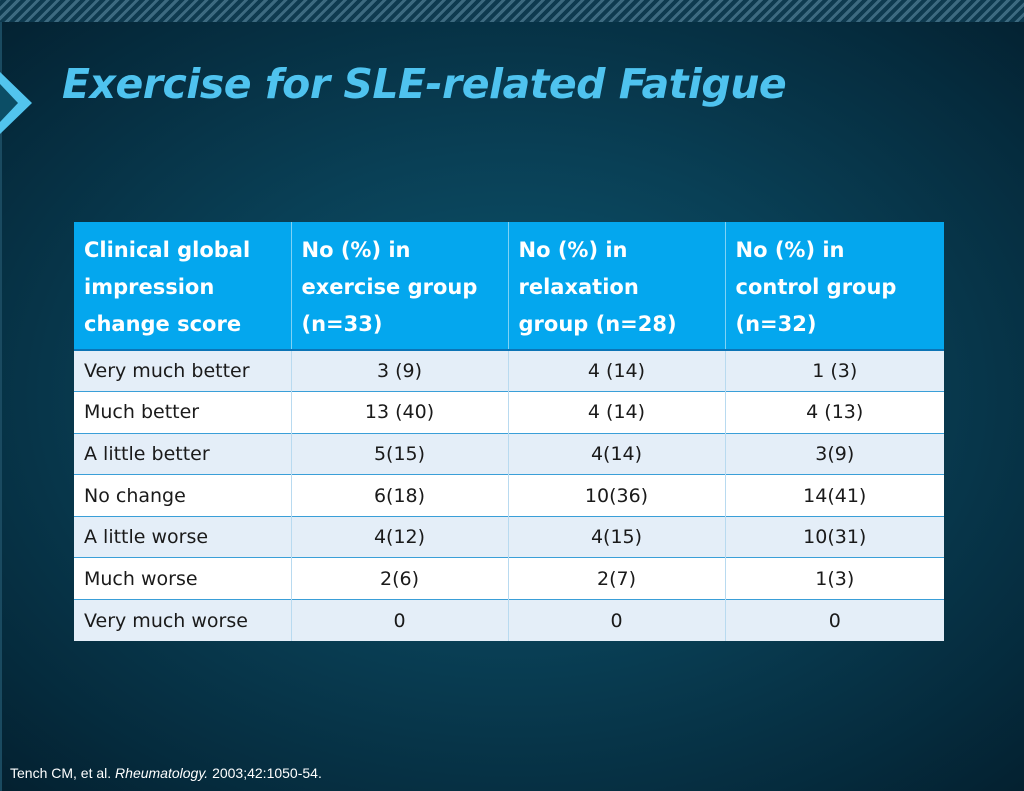 This screenshot has height=791, width=1024. What do you see at coordinates (9, 103) in the screenshot?
I see `chevron-arrow-icon-inner` at bounding box center [9, 103].